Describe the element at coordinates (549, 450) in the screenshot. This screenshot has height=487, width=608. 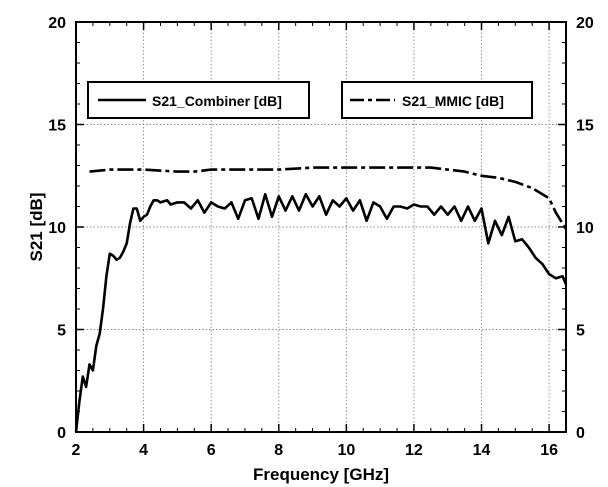
I see `x-tick-label: 16` at that location.